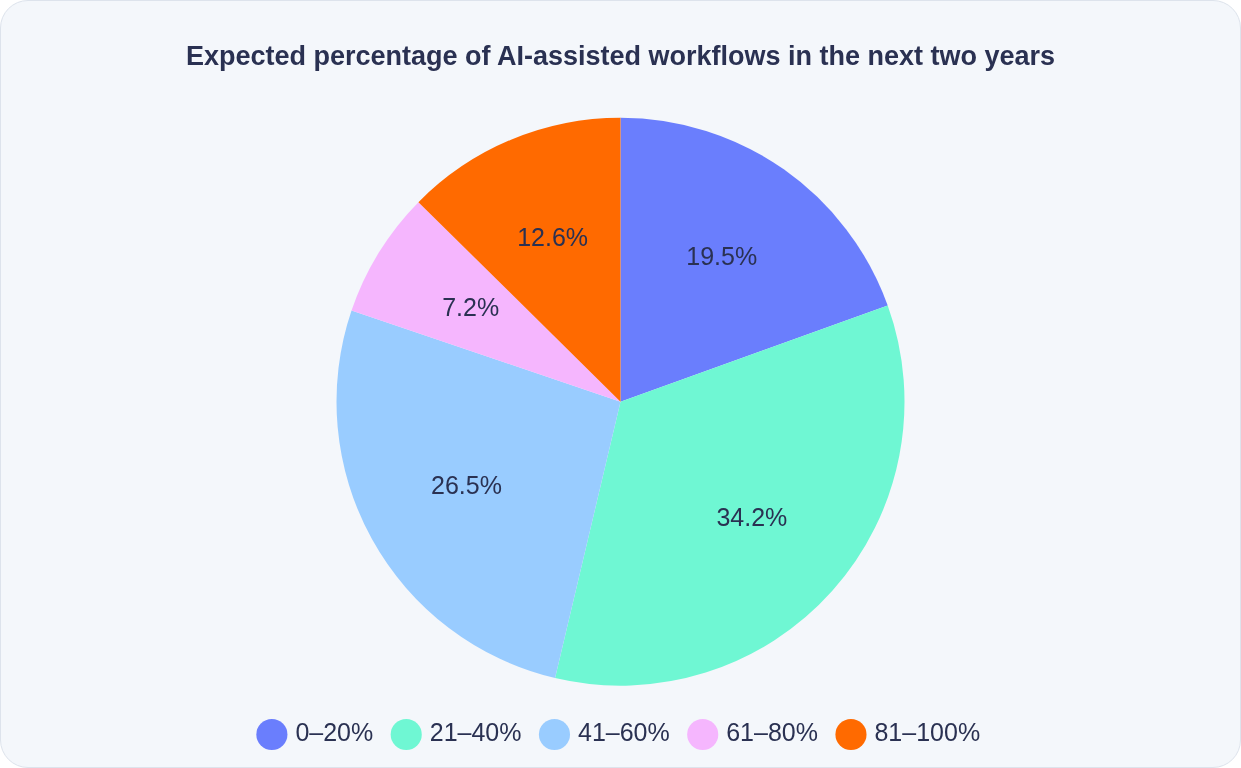  Describe the element at coordinates (752, 516) in the screenshot. I see `data-label: 34.2%` at that location.